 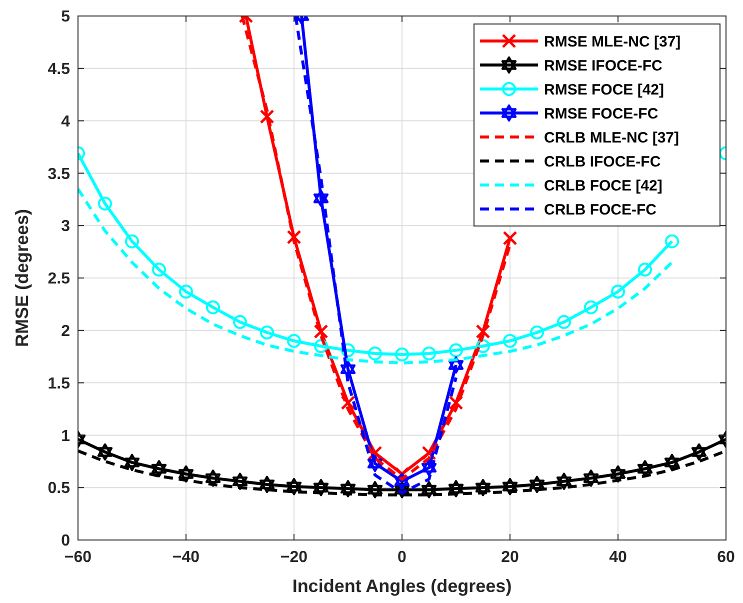 What do you see at coordinates (612, 41) in the screenshot?
I see `legend-label: RMSE MLE-NC [37]` at bounding box center [612, 41].